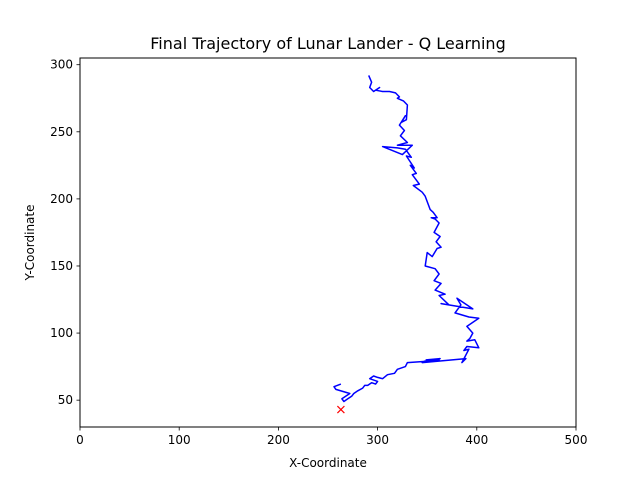  I want to click on y-tick-label: 300, so click(61, 65).